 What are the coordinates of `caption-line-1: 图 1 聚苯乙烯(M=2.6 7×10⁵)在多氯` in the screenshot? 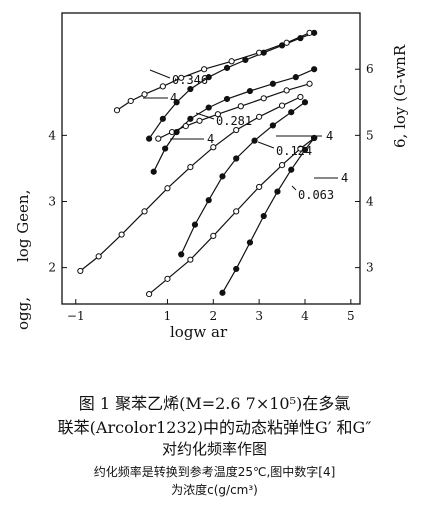 It's located at (214, 403).